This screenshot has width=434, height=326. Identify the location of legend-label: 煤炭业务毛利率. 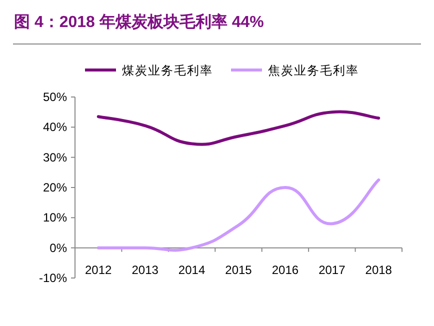
(167, 71).